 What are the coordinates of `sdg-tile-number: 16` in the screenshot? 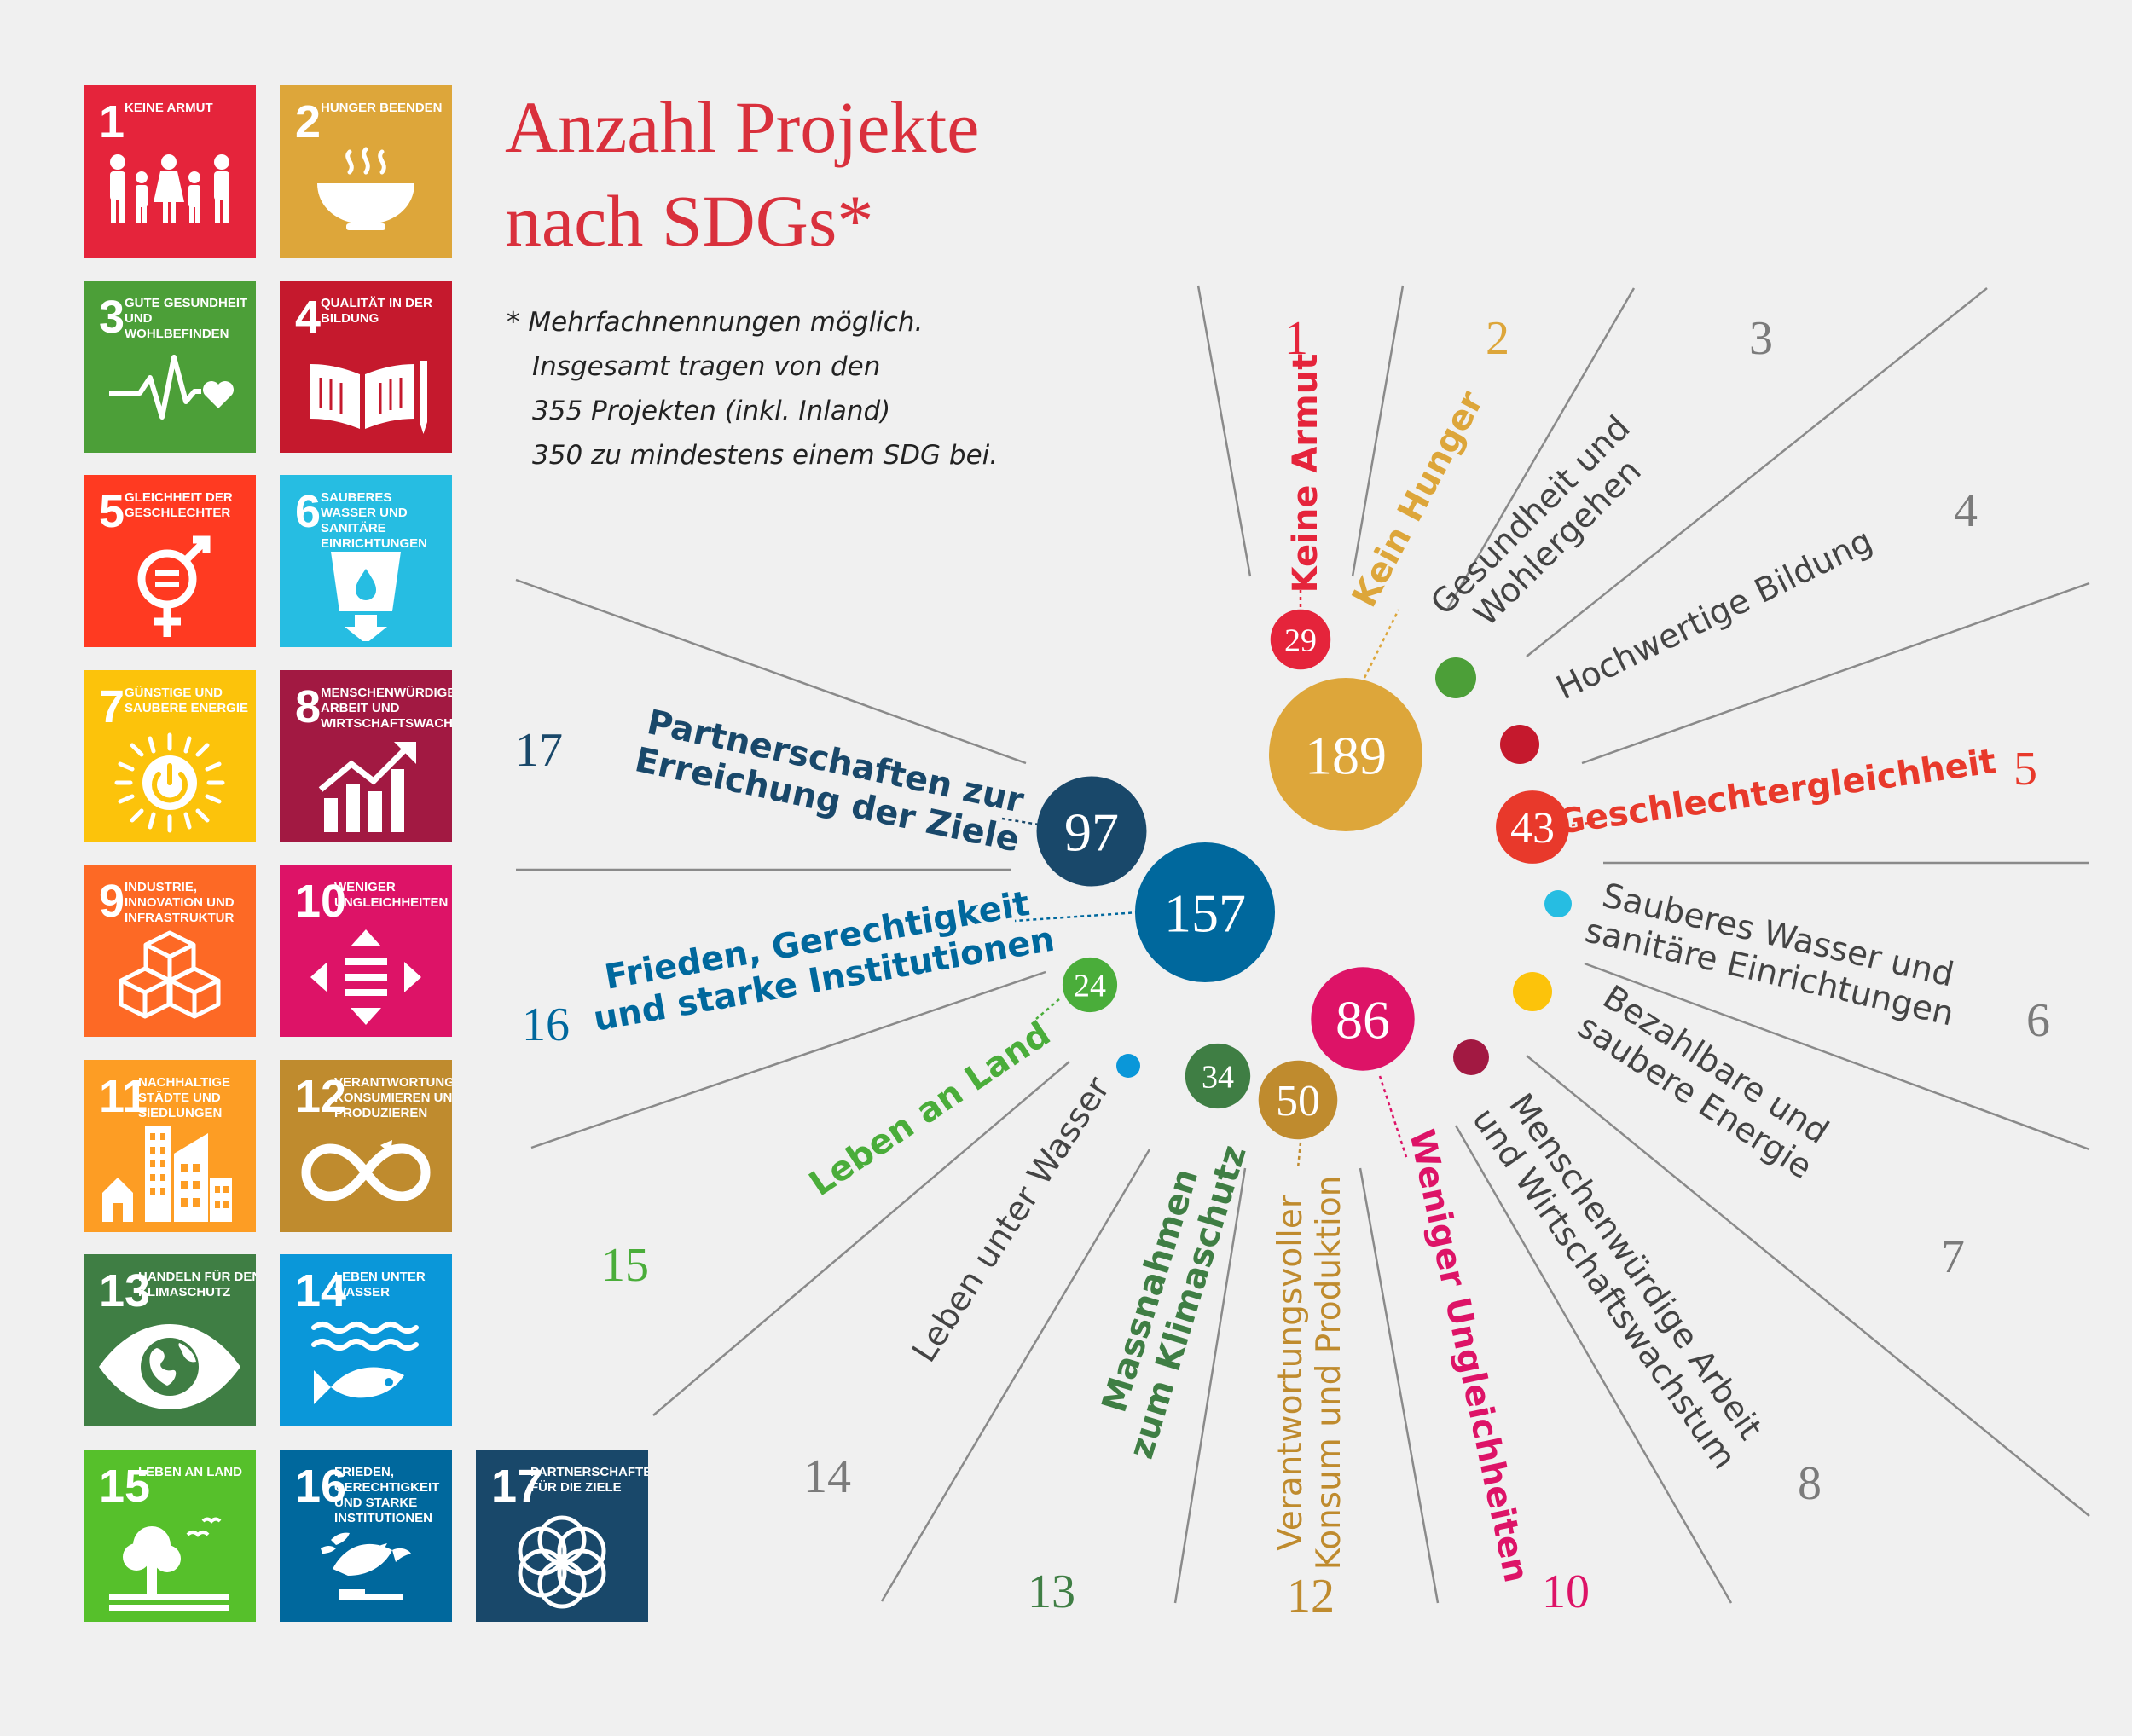 It's located at (321, 1486).